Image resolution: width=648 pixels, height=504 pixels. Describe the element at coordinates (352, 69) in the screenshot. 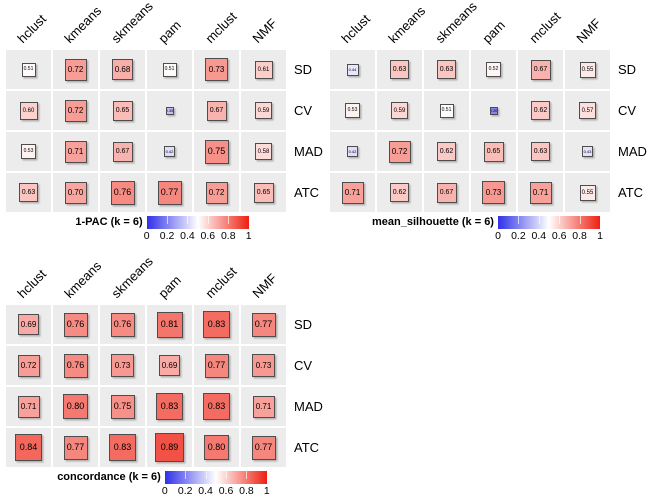

I see `cell-SD-hclust: 0.44` at that location.